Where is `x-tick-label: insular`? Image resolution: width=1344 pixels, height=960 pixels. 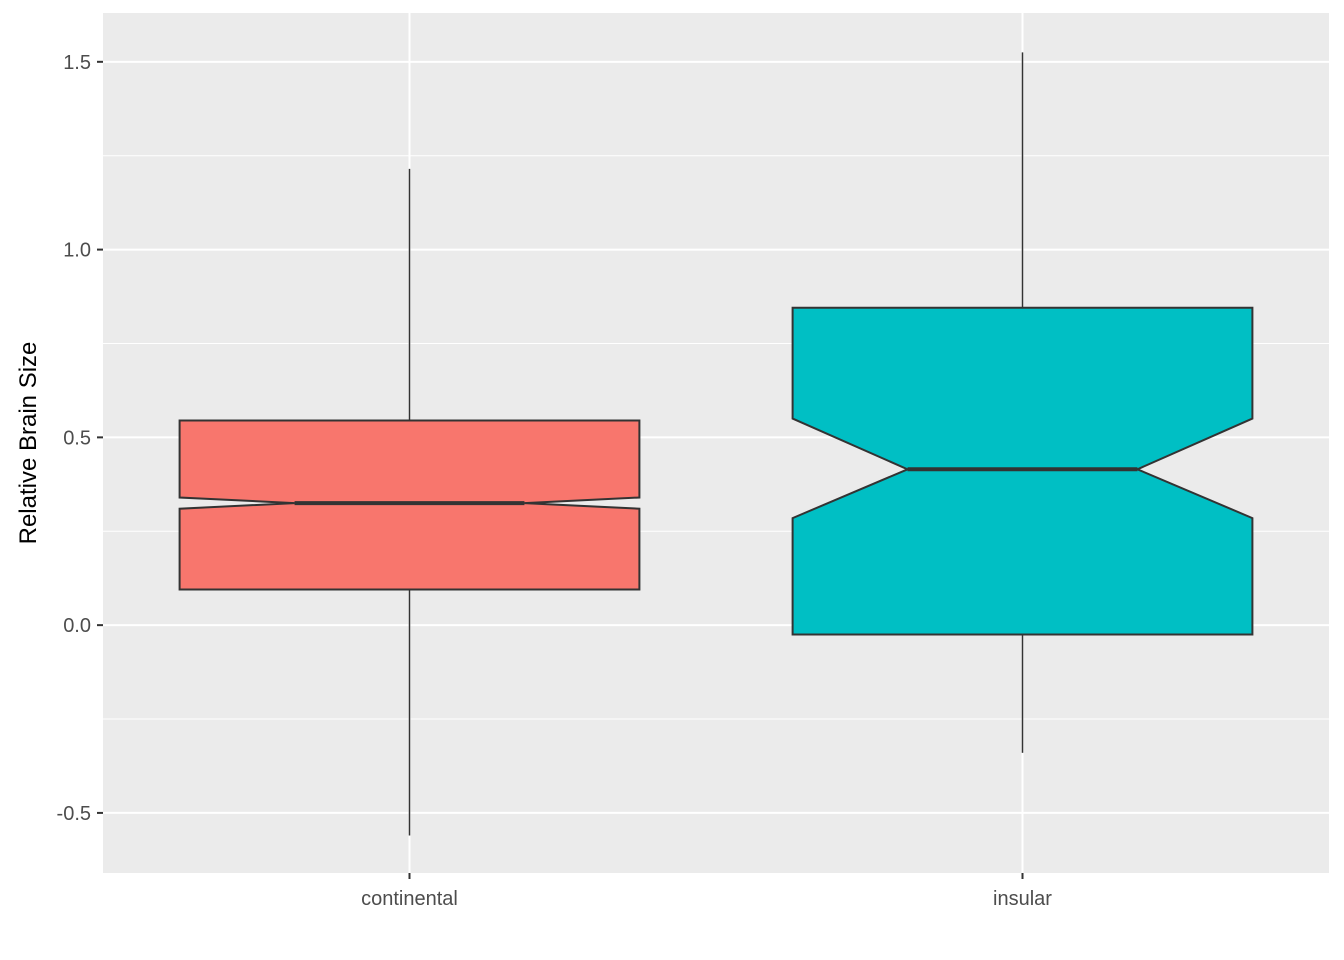 x-tick-label: insular is located at coordinates (1022, 899).